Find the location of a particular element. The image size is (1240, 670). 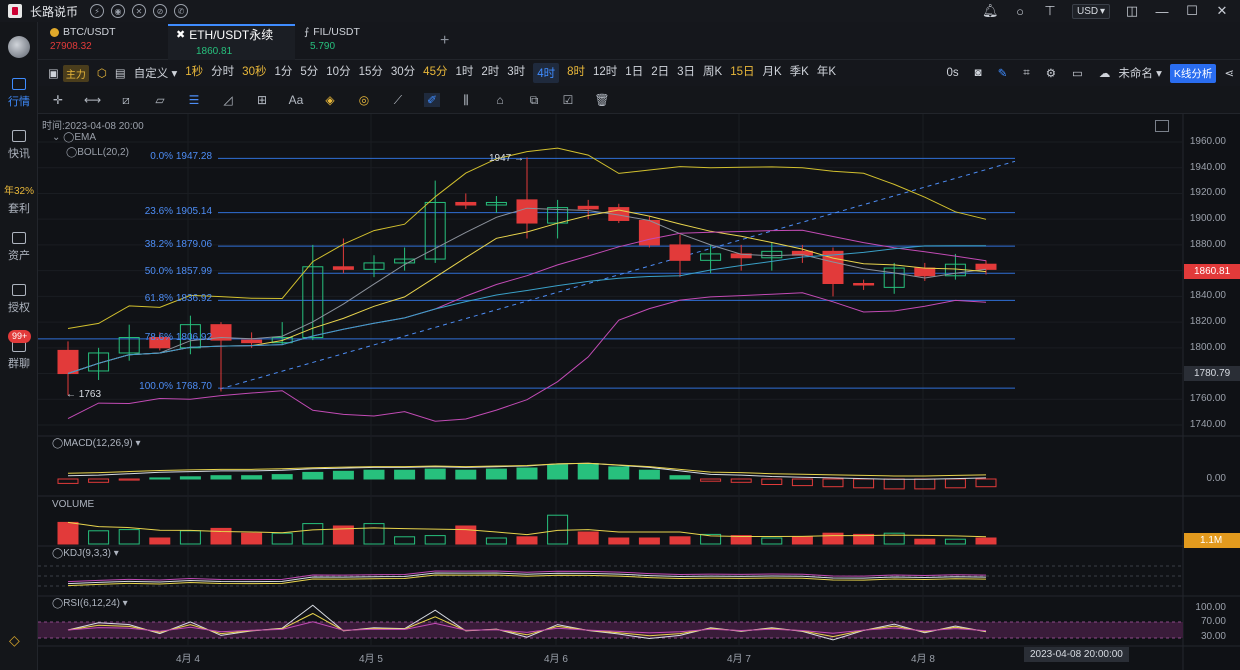

indicator-icon: ⬡ is located at coordinates (101, 74).